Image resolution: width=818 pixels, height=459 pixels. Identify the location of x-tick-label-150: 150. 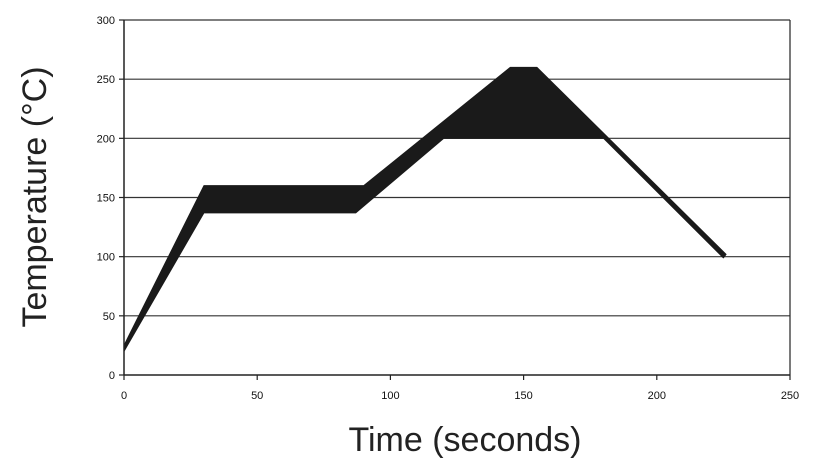
(523, 396).